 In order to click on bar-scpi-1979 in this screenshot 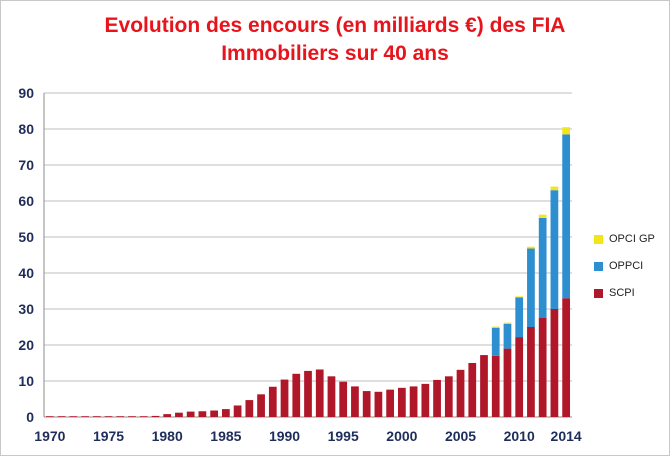, I will do `click(155, 416)`.